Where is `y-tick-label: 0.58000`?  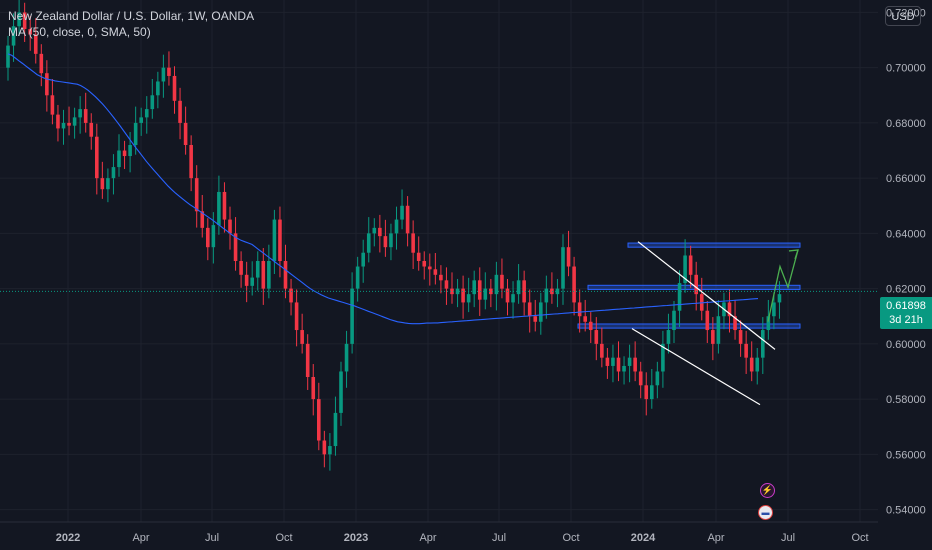 y-tick-label: 0.58000 is located at coordinates (906, 400).